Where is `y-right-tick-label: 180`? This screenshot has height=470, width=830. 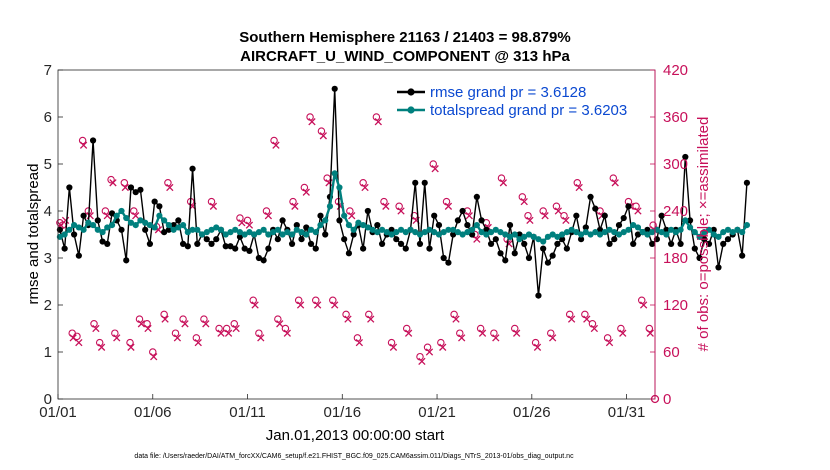 y-right-tick-label: 180 is located at coordinates (675, 258).